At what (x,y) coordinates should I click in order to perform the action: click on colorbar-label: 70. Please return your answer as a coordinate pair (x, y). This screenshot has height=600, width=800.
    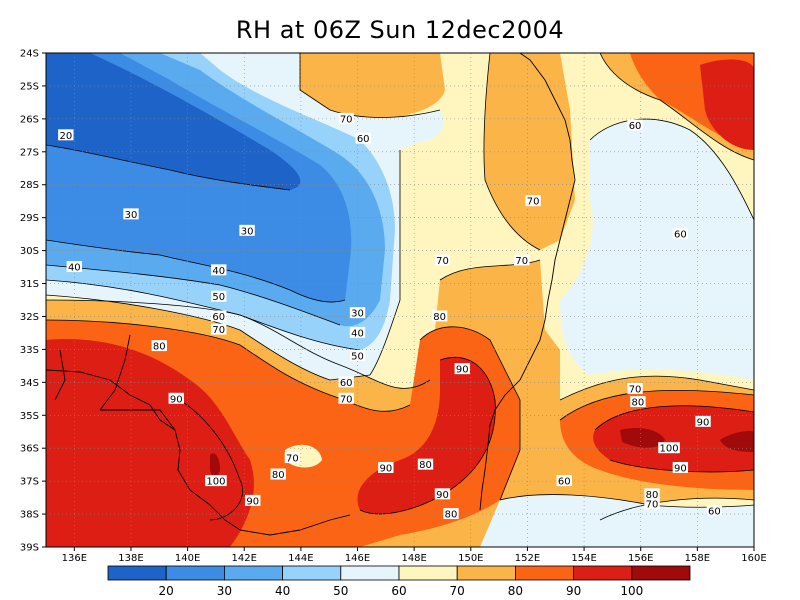
    Looking at the image, I should click on (457, 591).